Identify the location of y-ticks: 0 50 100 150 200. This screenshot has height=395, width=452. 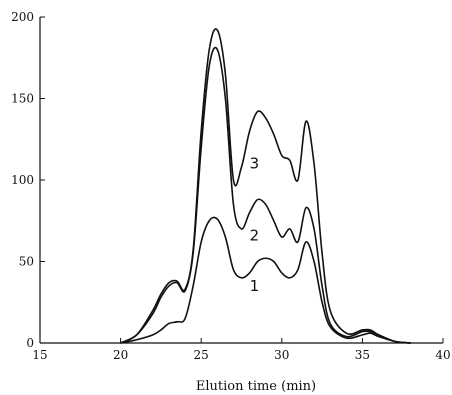
(28, 180).